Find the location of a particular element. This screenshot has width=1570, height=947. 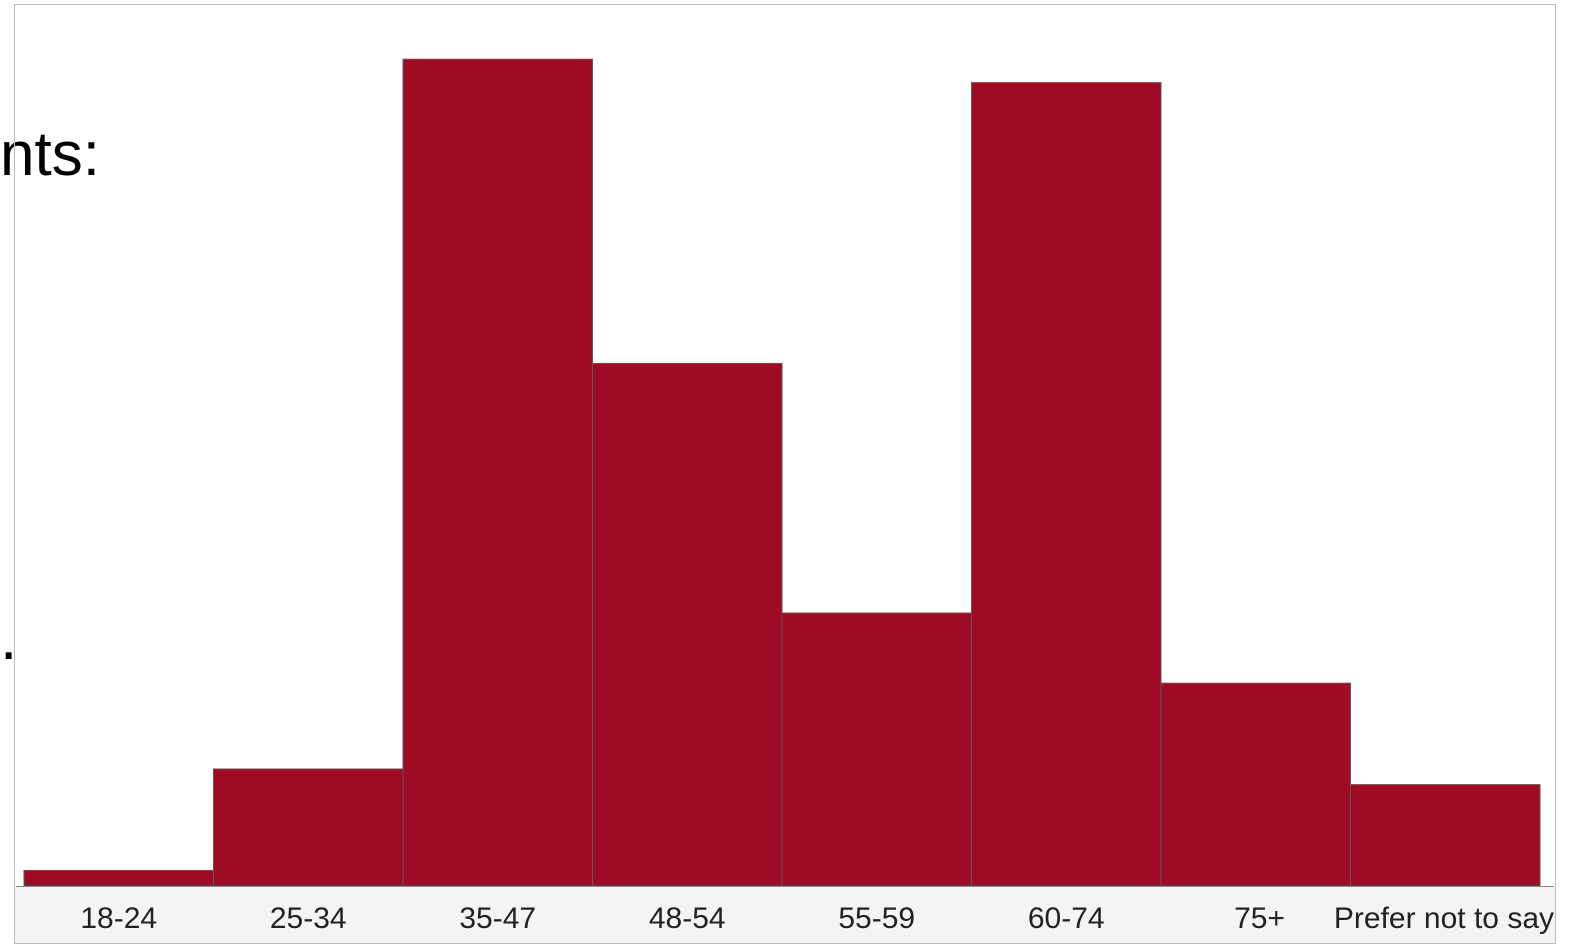

bar-prefer-not-to-say is located at coordinates (1445, 835).